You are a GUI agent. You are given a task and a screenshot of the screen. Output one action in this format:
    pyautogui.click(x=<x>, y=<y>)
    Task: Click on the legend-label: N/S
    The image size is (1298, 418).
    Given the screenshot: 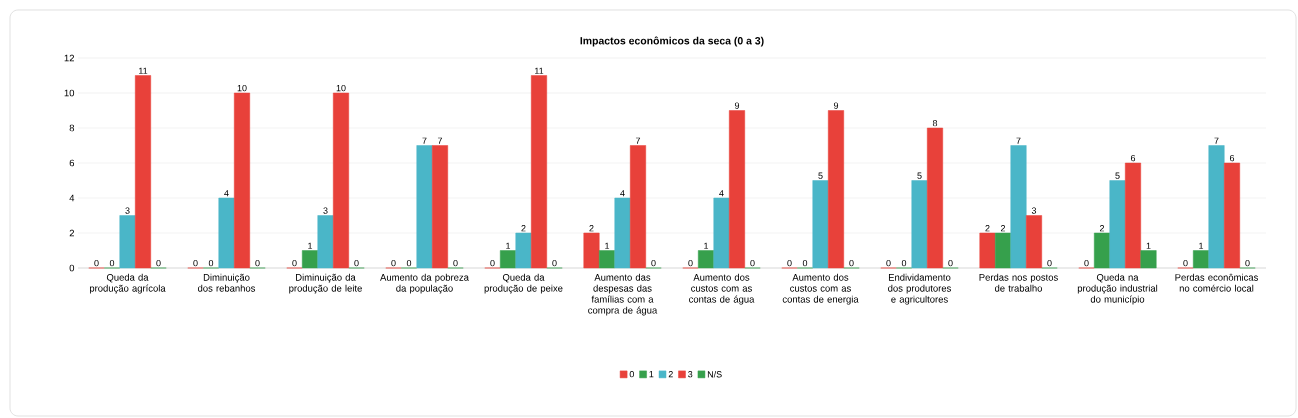 What is the action you would take?
    pyautogui.click(x=714, y=374)
    